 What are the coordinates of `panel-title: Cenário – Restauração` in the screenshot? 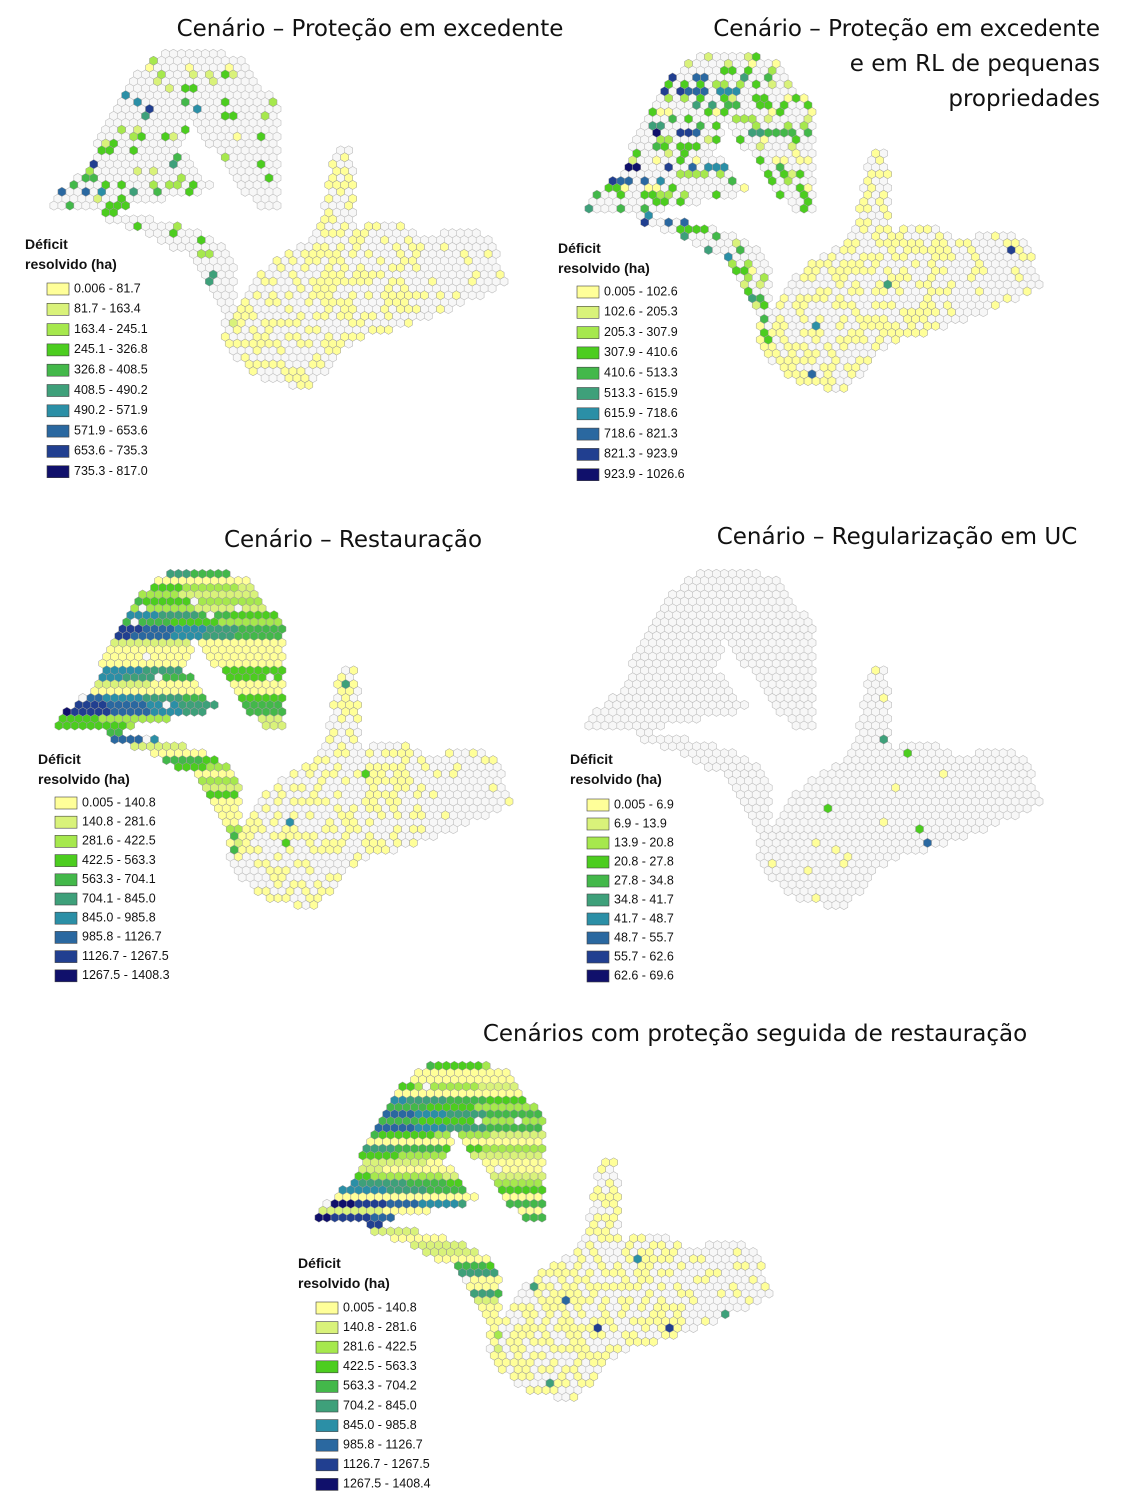 It's located at (353, 540).